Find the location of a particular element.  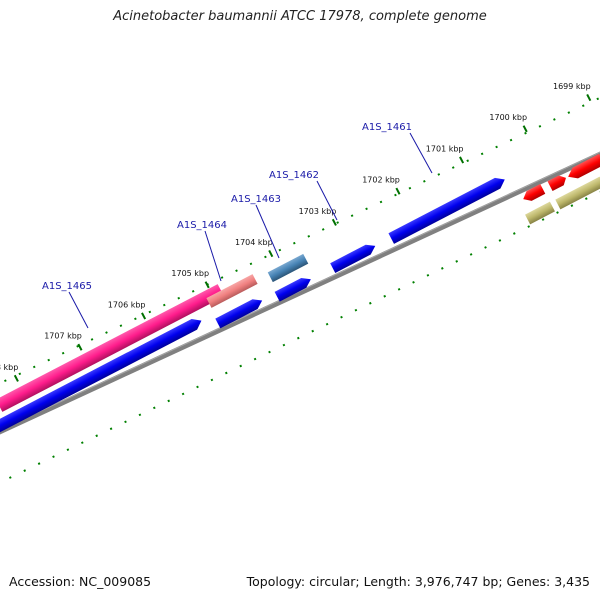

gene-label-a1s_1465: A1S_1465 is located at coordinates (67, 286).